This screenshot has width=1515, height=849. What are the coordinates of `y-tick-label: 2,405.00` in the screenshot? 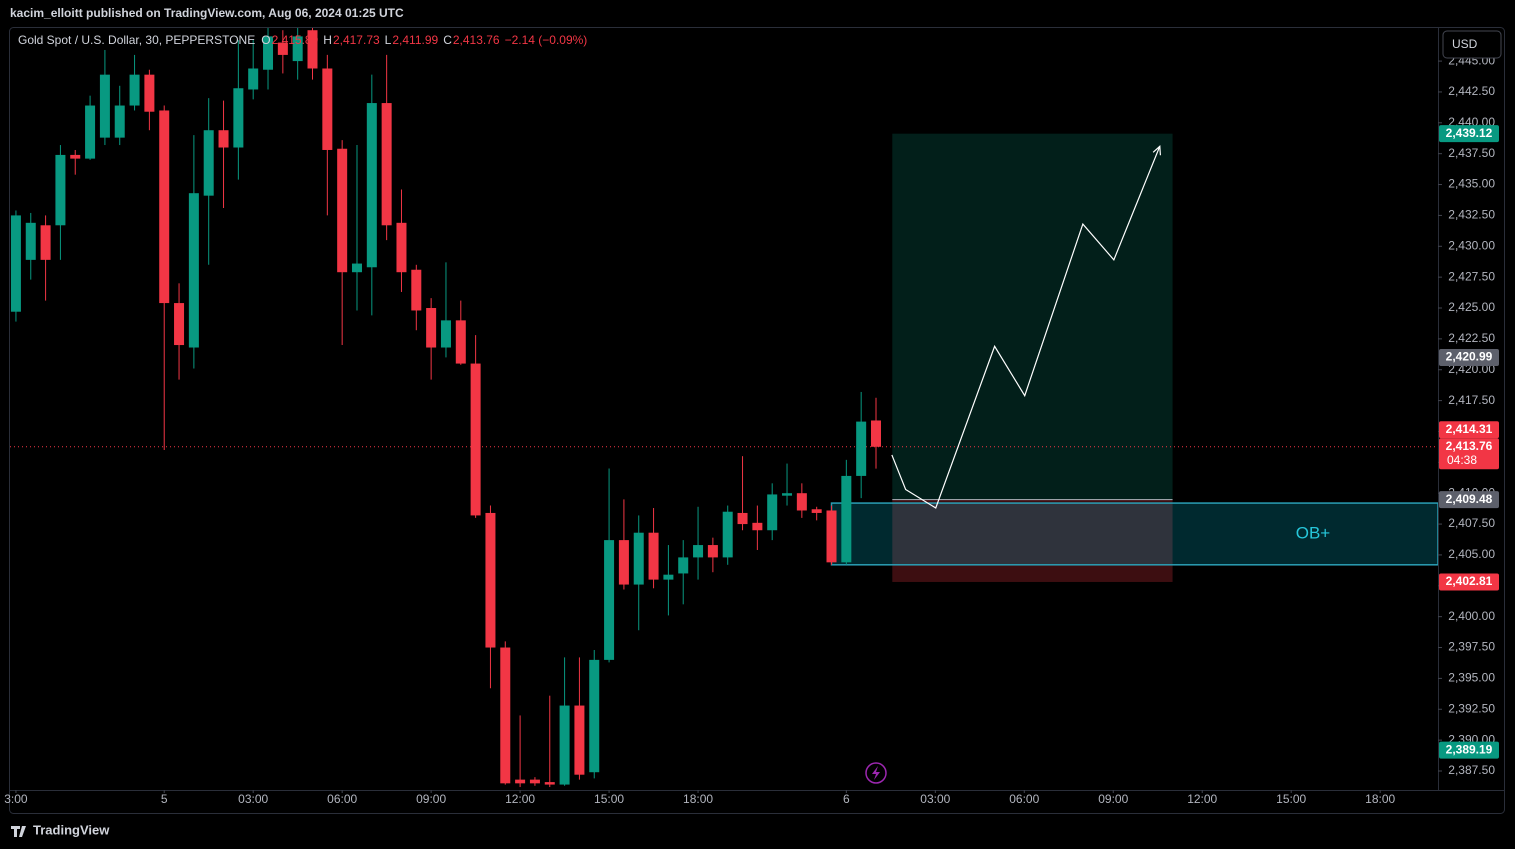 It's located at (1471, 554).